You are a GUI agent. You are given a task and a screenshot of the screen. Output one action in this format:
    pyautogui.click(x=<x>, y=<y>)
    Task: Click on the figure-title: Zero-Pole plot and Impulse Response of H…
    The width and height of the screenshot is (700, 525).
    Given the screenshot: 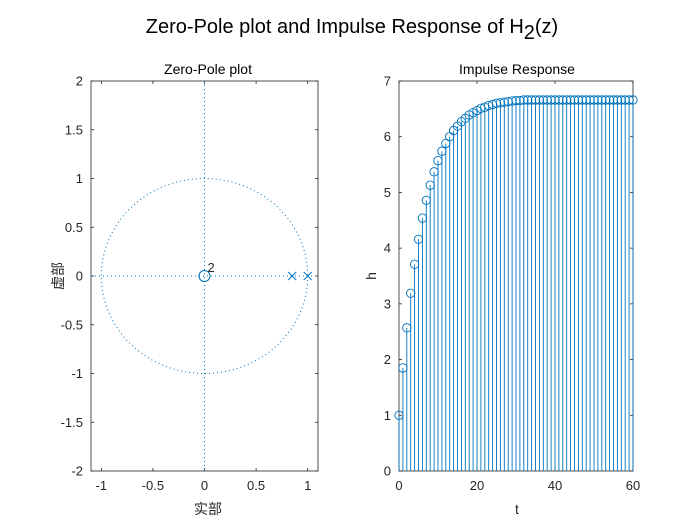 What is the action you would take?
    pyautogui.click(x=352, y=30)
    